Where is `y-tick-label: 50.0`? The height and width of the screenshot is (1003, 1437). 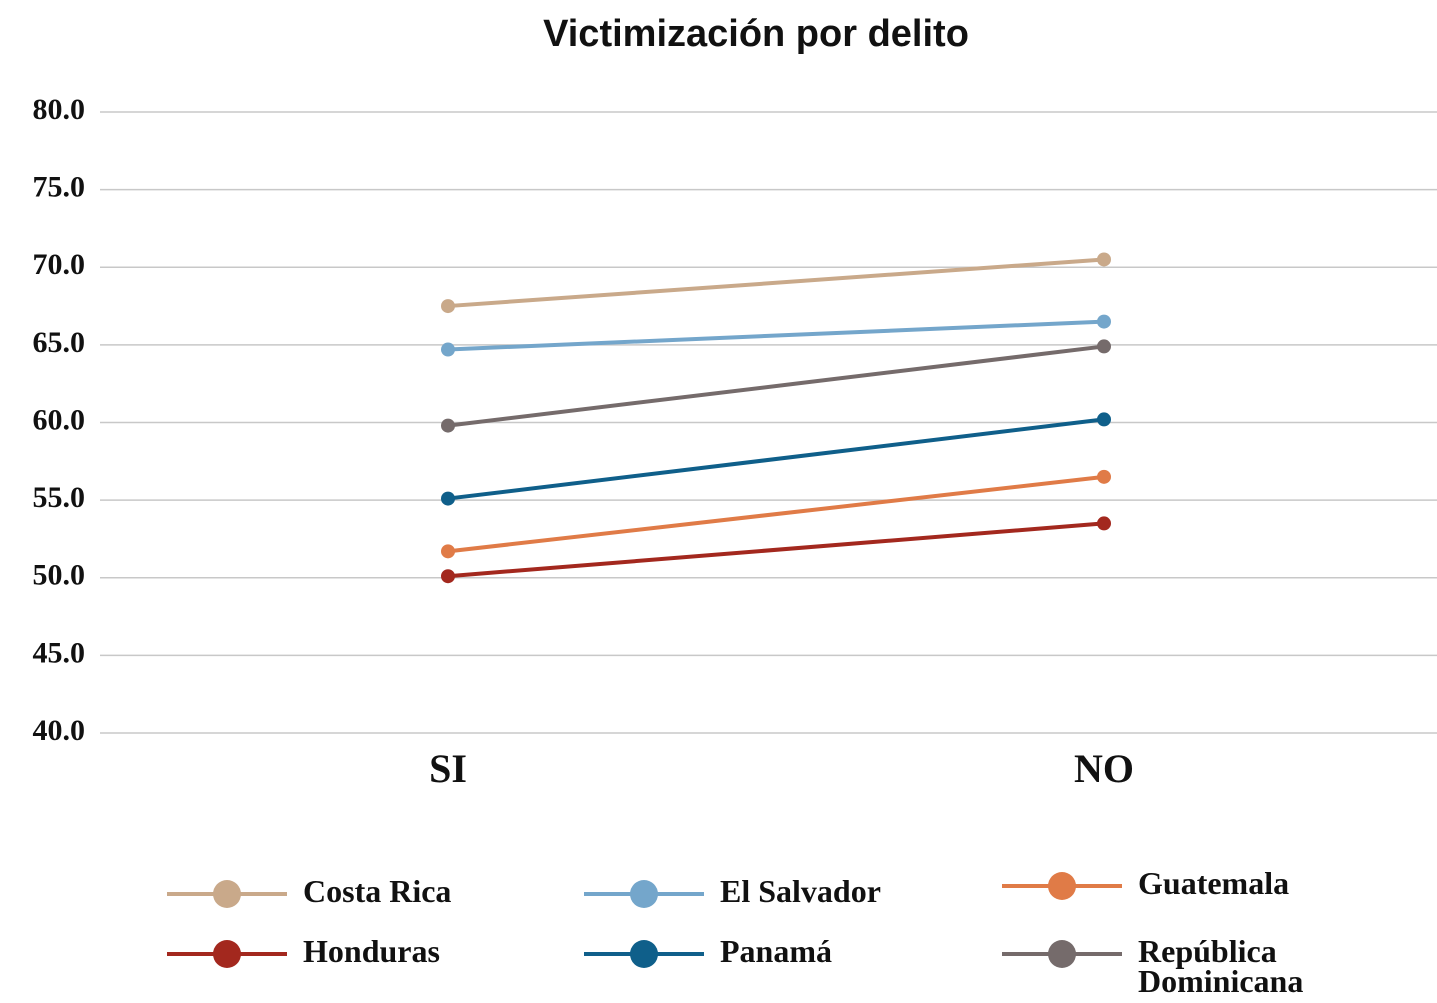 y-tick-label: 50.0 is located at coordinates (59, 575).